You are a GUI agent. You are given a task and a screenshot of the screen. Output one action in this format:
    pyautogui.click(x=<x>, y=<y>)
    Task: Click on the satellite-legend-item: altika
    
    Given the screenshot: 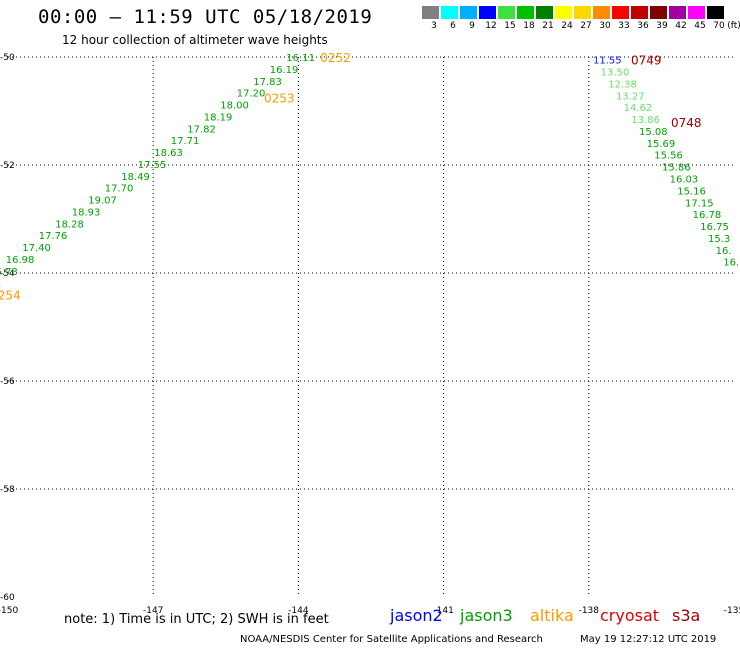 What is the action you would take?
    pyautogui.click(x=552, y=615)
    